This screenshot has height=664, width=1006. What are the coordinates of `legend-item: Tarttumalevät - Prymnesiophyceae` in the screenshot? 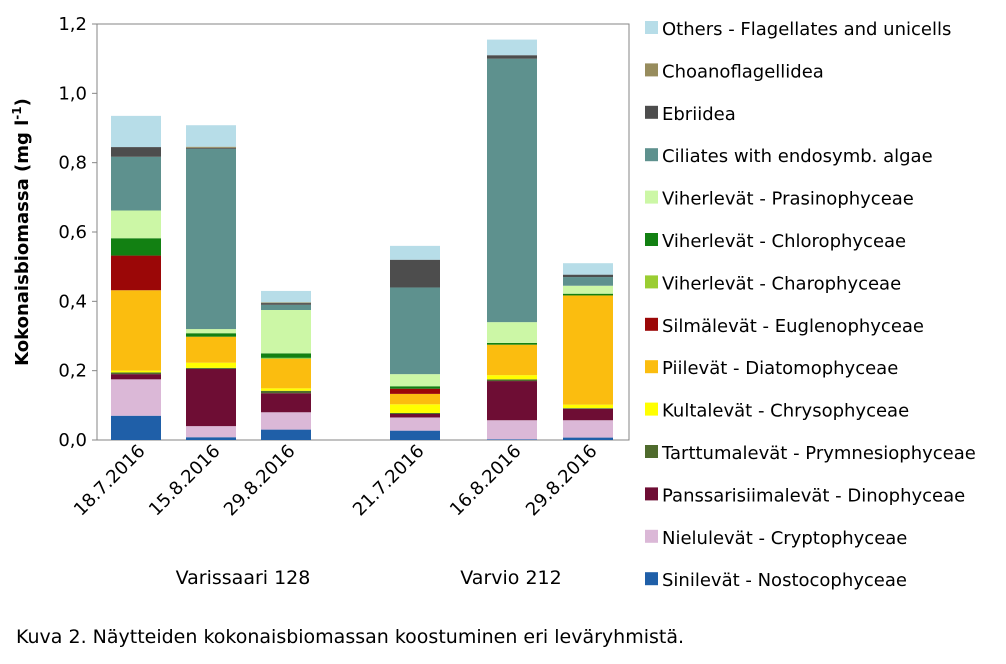 It's located at (810, 453).